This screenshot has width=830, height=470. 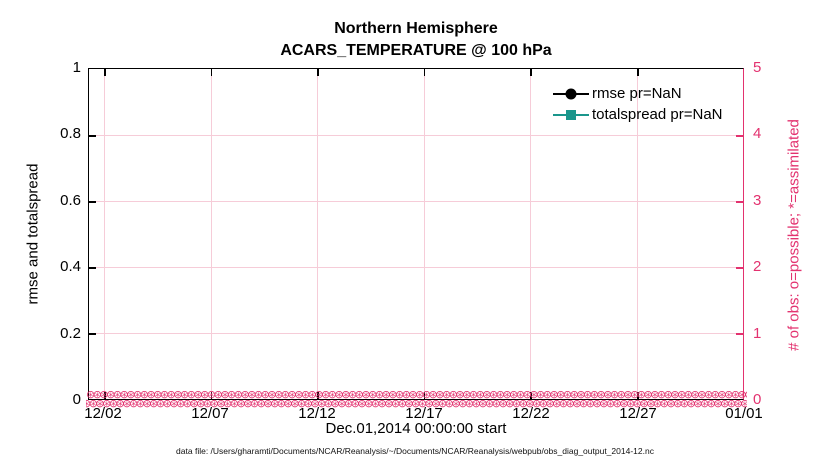 I want to click on legend-item-totalspread: totalspread pr=NaN, so click(x=638, y=114).